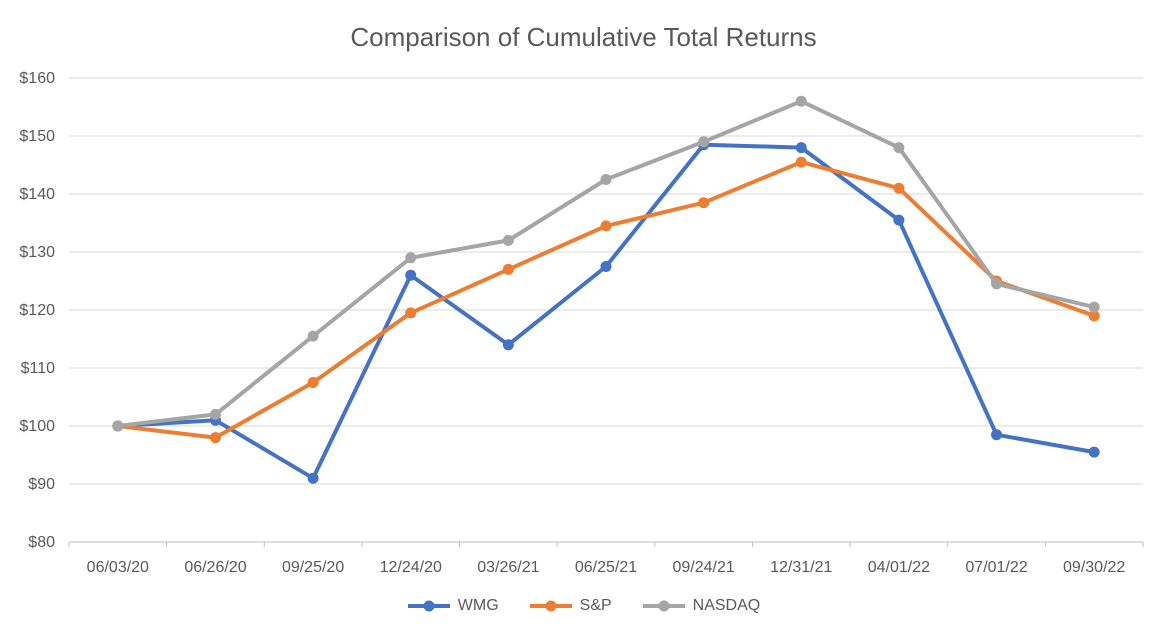 Image resolution: width=1167 pixels, height=639 pixels. What do you see at coordinates (313, 567) in the screenshot?
I see `x-axis-label: 09/25/20` at bounding box center [313, 567].